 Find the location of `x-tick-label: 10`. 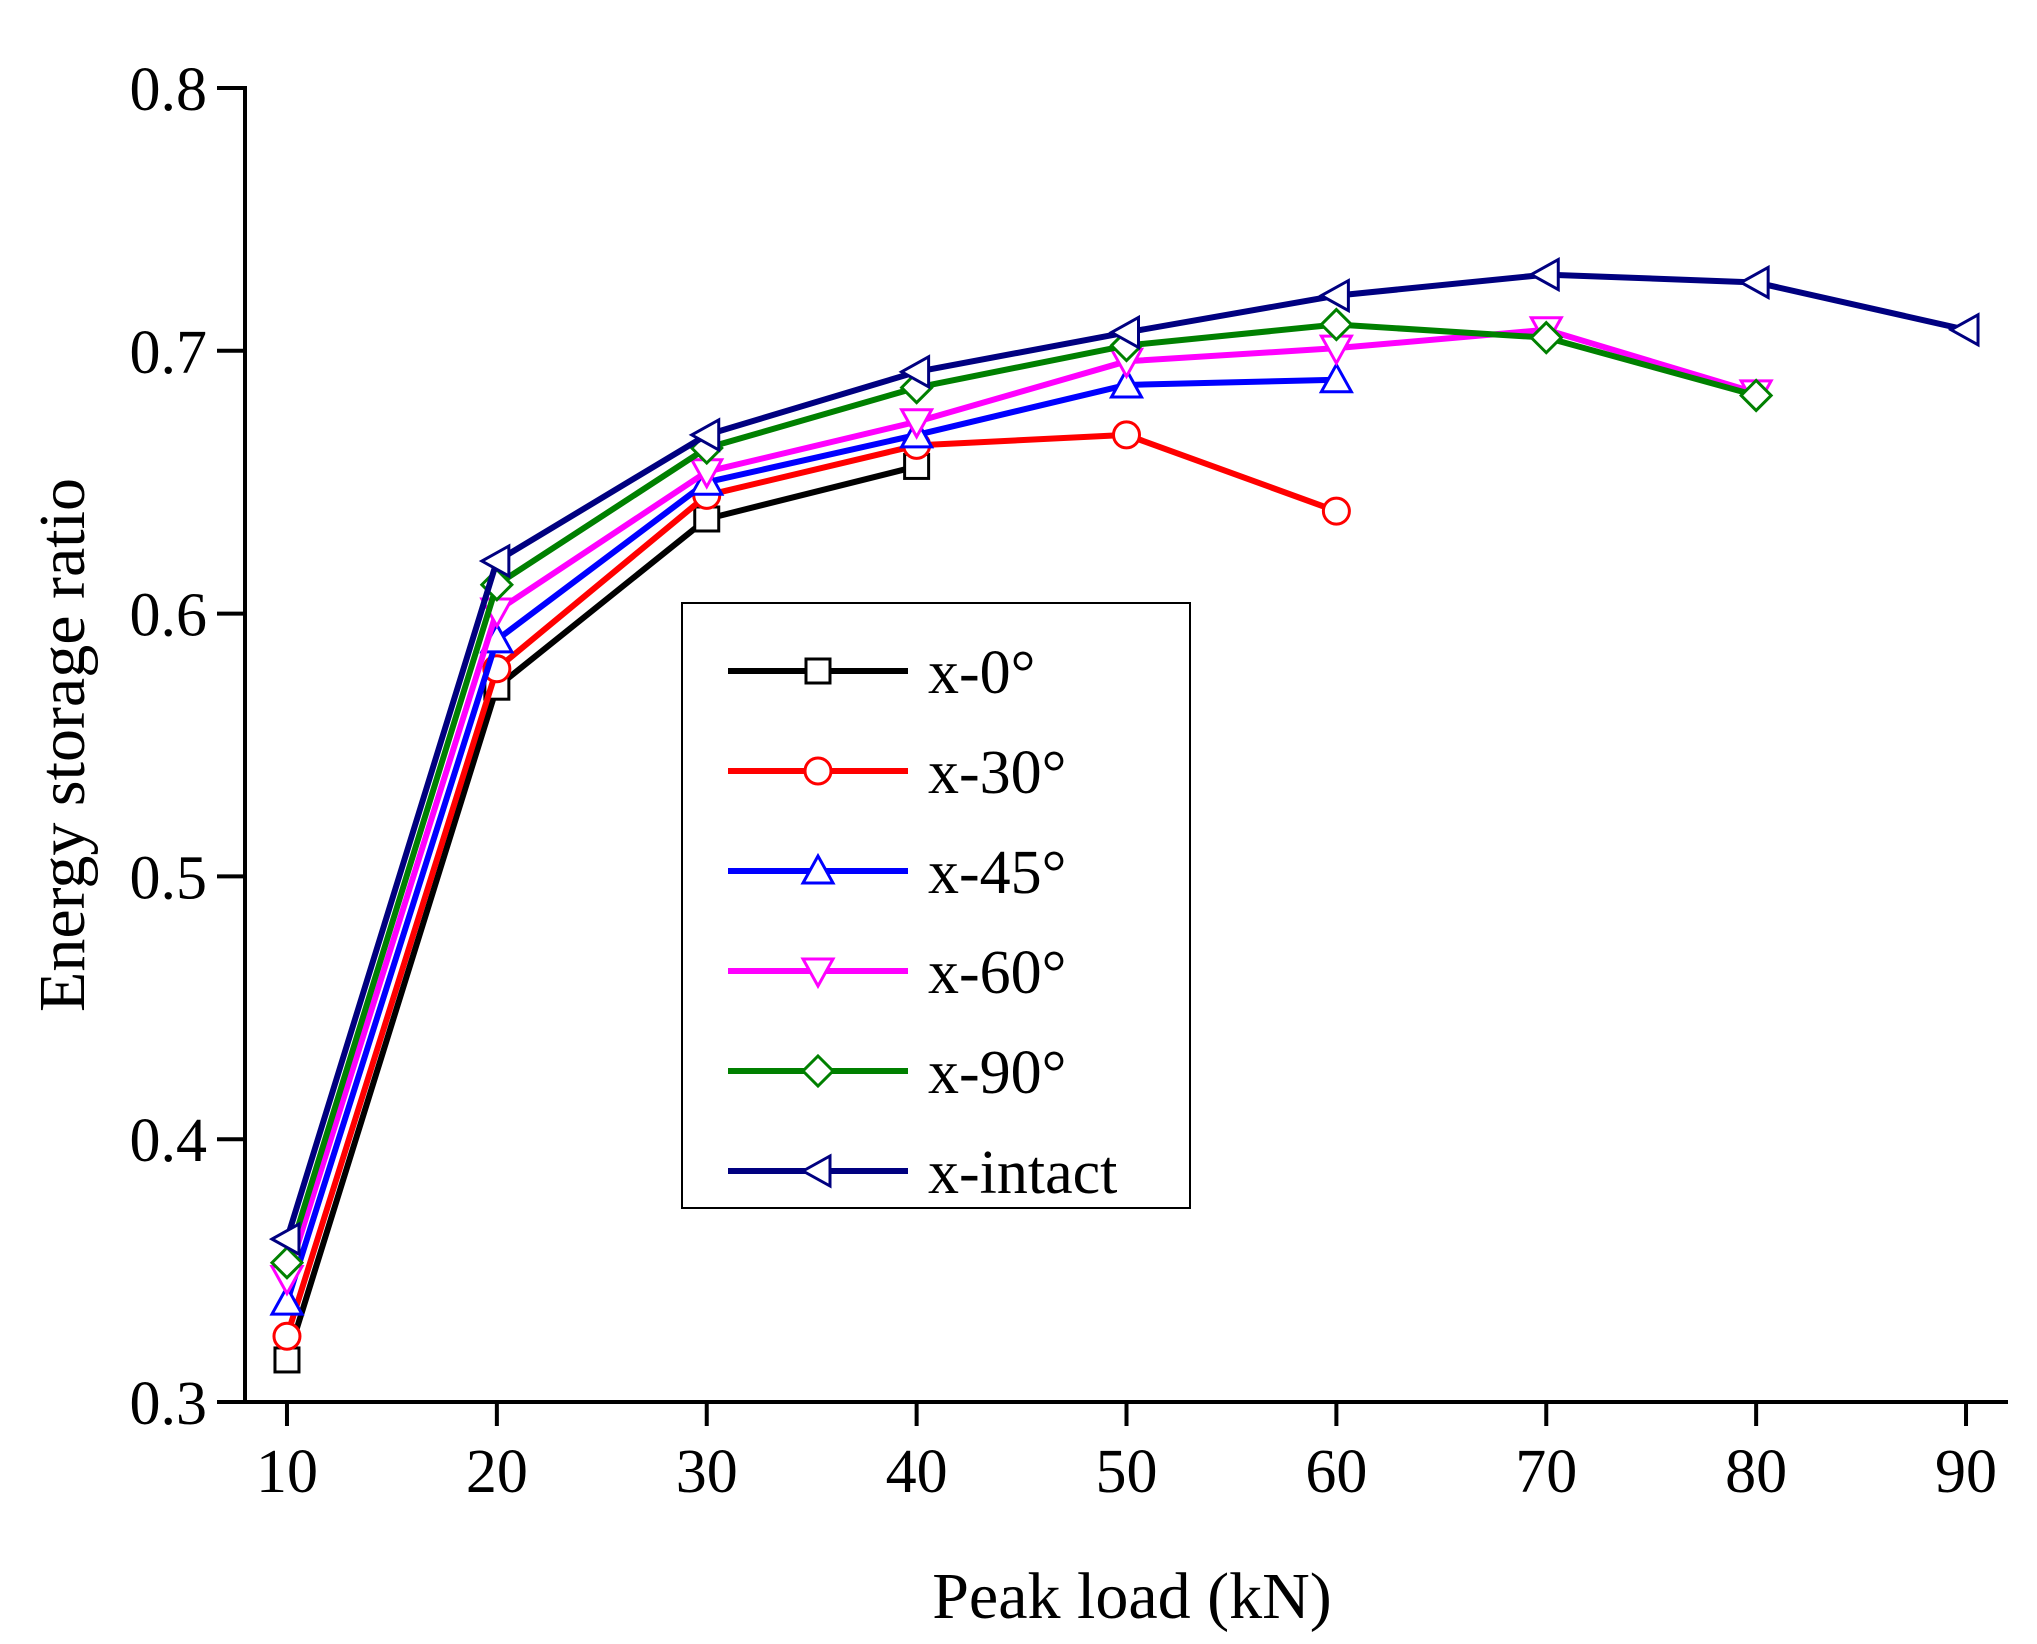

x-tick-label: 10 is located at coordinates (287, 1472).